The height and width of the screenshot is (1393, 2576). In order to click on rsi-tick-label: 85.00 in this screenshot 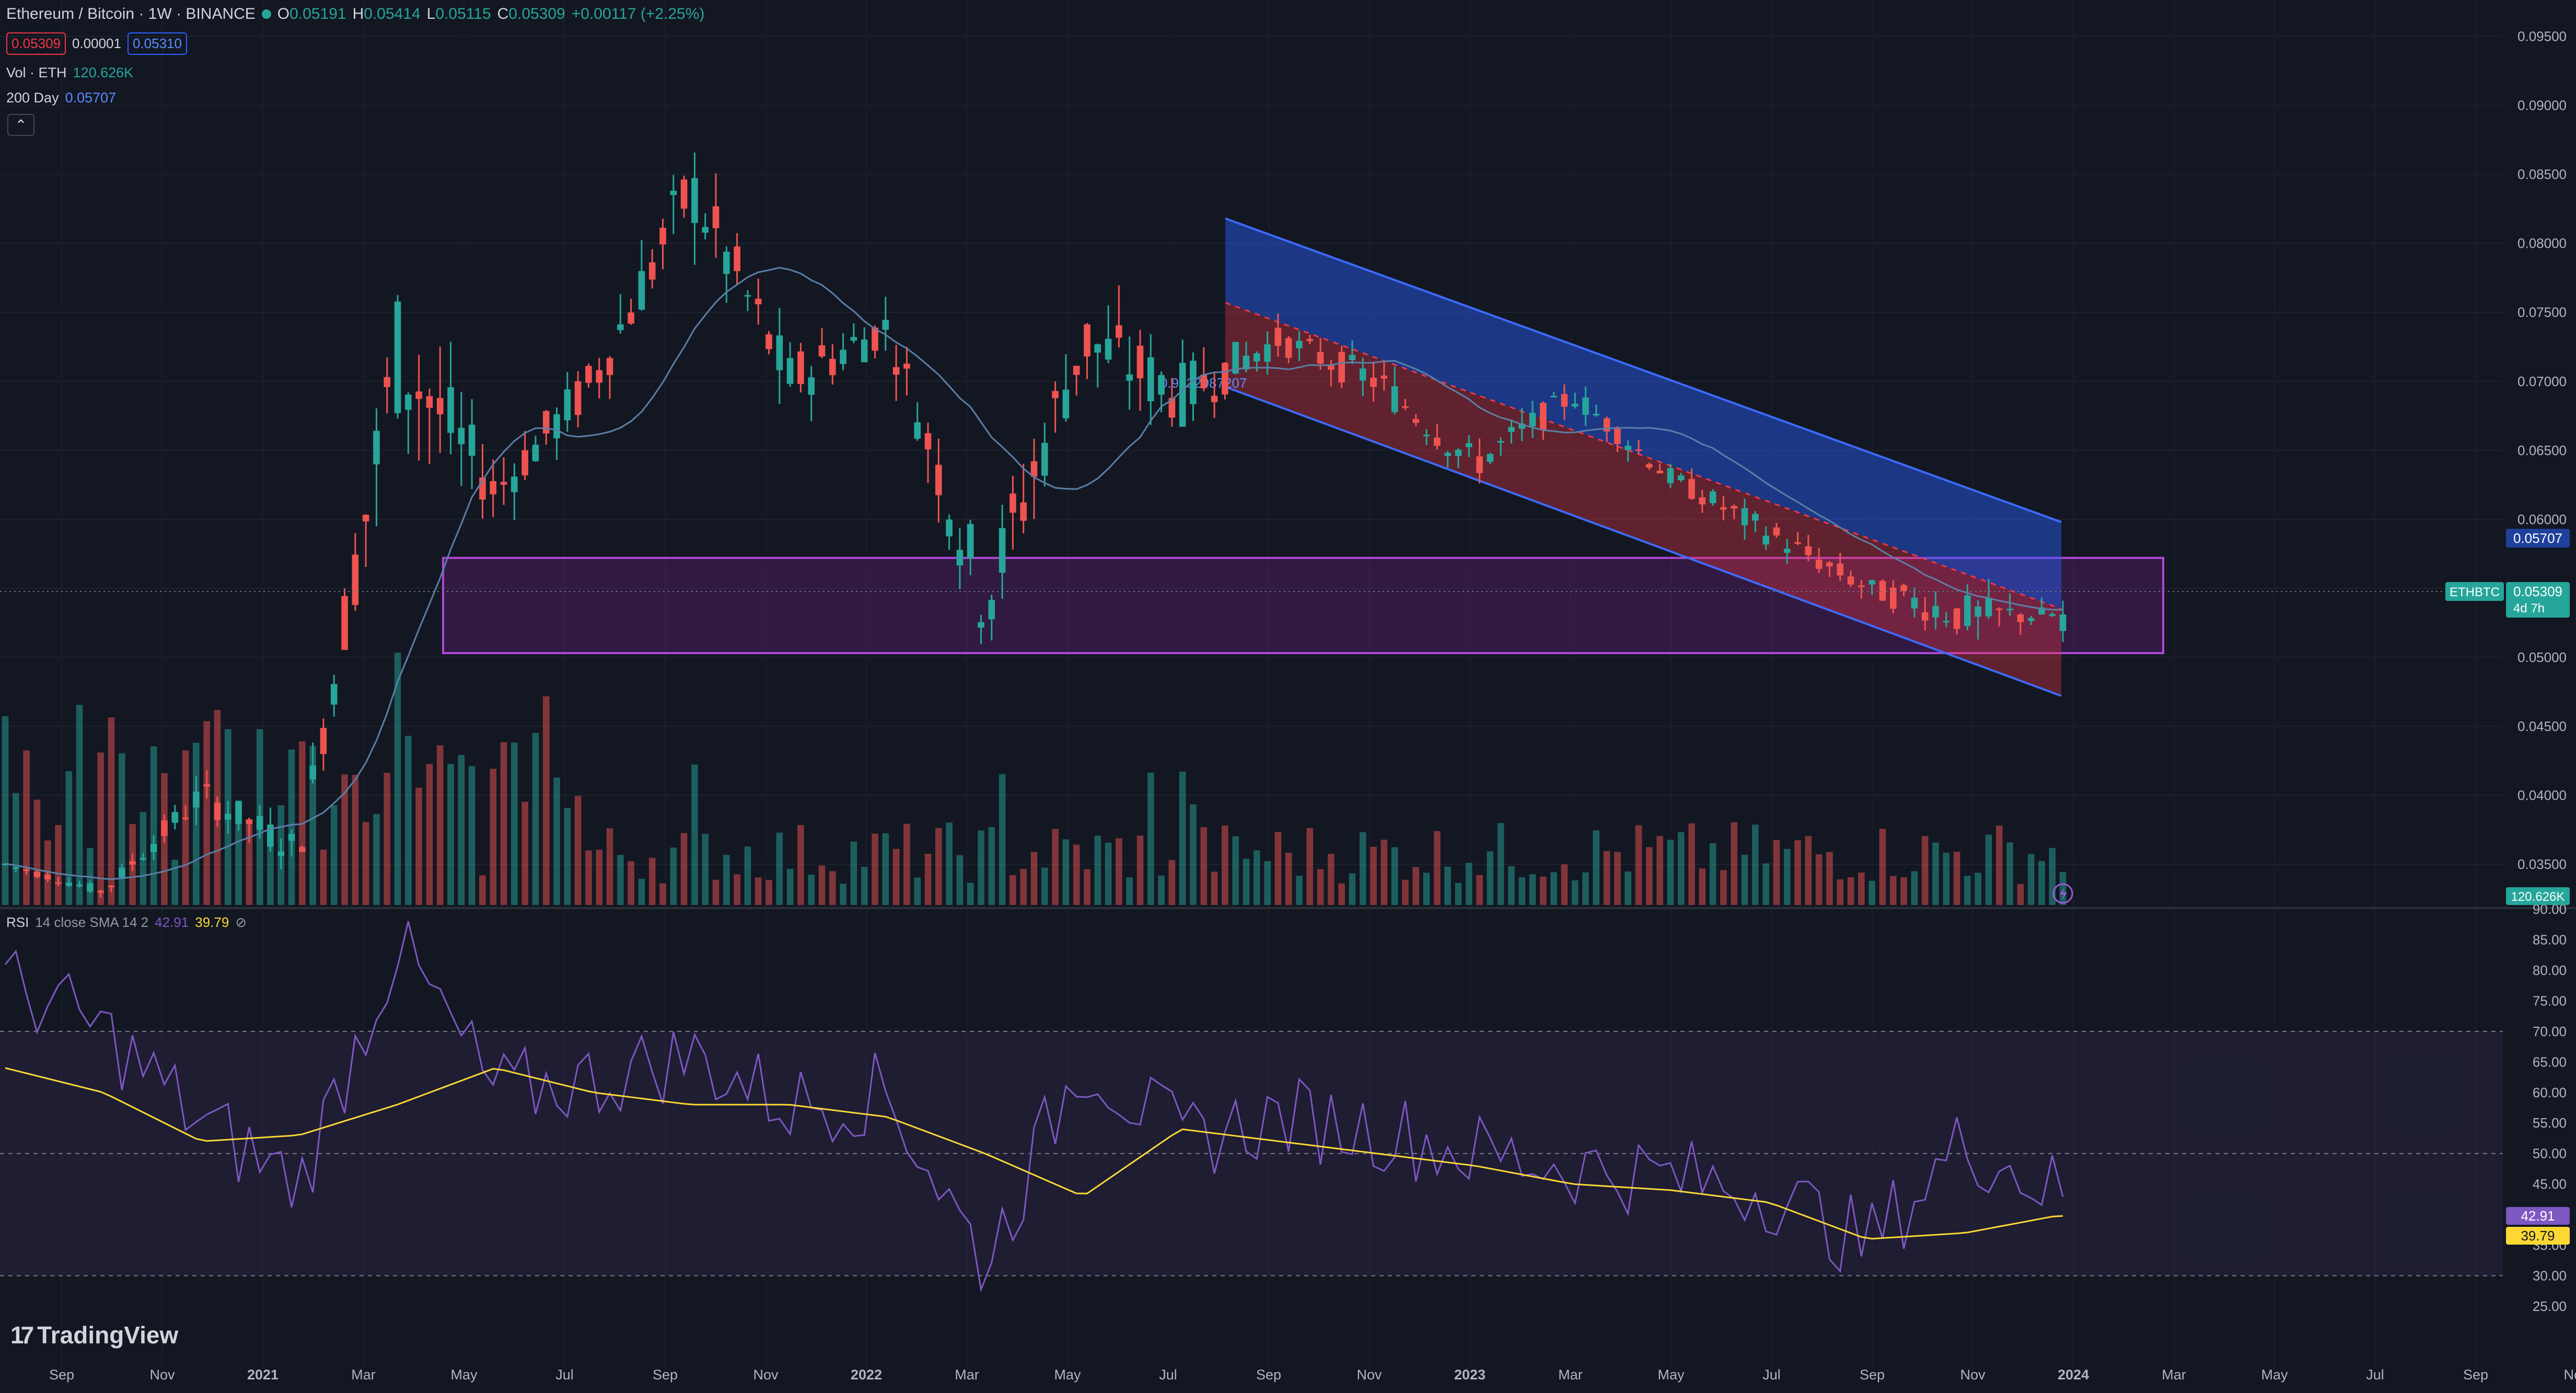, I will do `click(2550, 940)`.